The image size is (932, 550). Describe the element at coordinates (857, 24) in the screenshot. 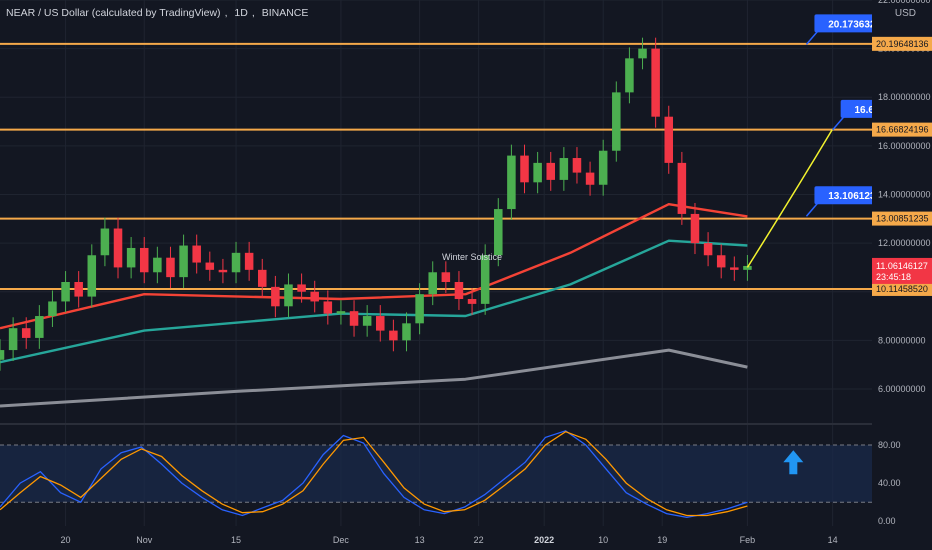

I see `callout-label: 20.17363234` at that location.